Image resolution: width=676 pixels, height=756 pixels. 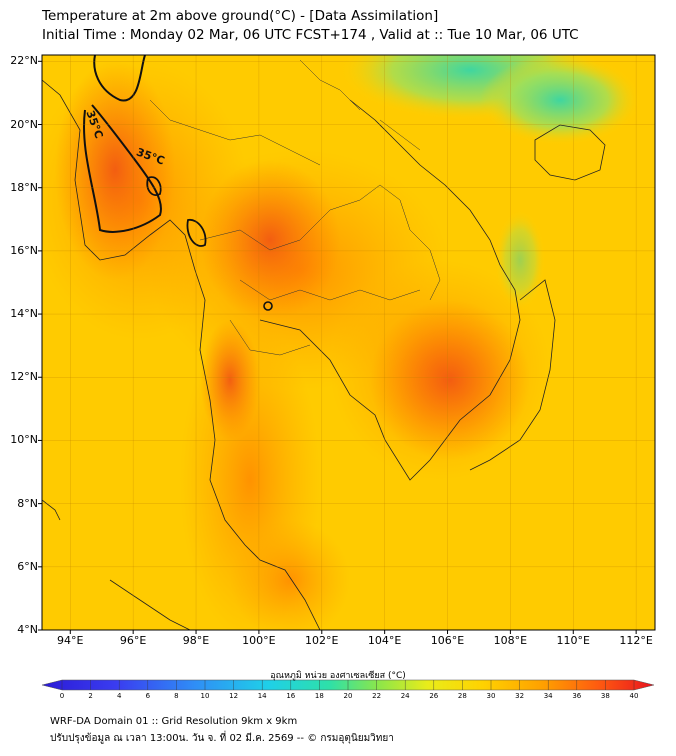 I want to click on lon-label: 106°E, so click(x=447, y=640).